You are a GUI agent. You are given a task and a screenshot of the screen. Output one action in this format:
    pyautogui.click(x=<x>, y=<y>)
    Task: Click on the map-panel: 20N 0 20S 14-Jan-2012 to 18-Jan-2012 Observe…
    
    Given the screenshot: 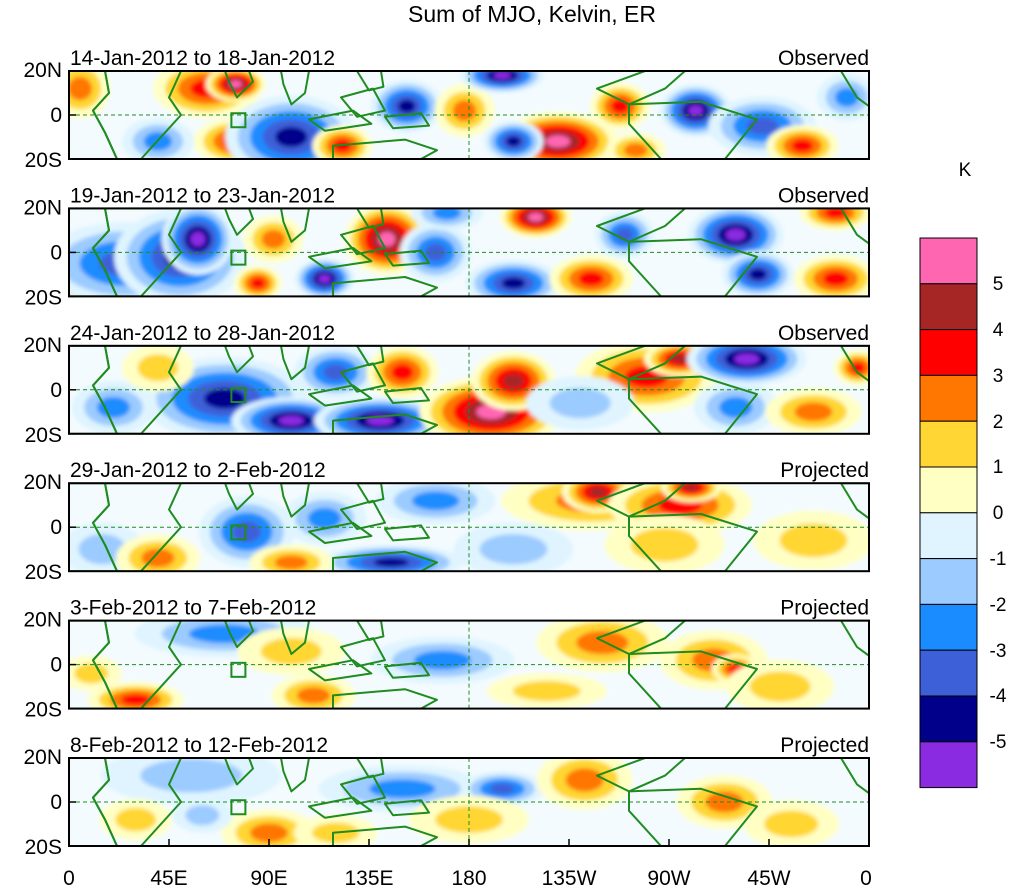 What is the action you would take?
    pyautogui.click(x=446, y=109)
    